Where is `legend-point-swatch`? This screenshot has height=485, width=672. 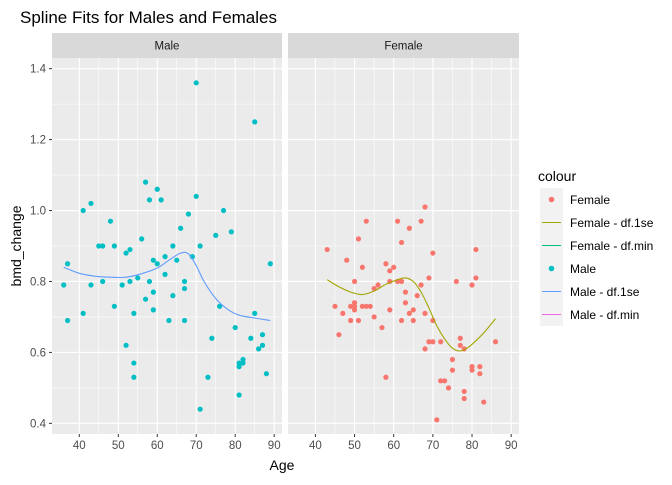 legend-point-swatch is located at coordinates (551, 268).